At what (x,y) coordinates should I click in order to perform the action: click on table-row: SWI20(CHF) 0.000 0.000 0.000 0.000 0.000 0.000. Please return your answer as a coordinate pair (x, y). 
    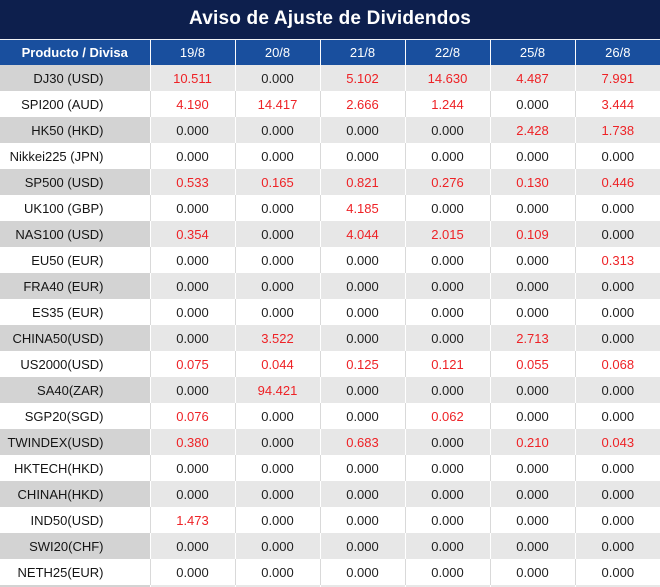
    Looking at the image, I should click on (330, 546).